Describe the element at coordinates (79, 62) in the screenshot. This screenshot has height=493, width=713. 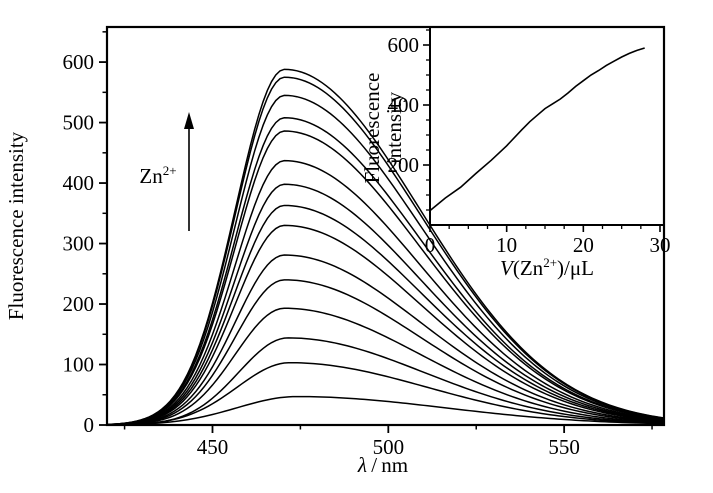
I see `y-tick-label: 600` at that location.